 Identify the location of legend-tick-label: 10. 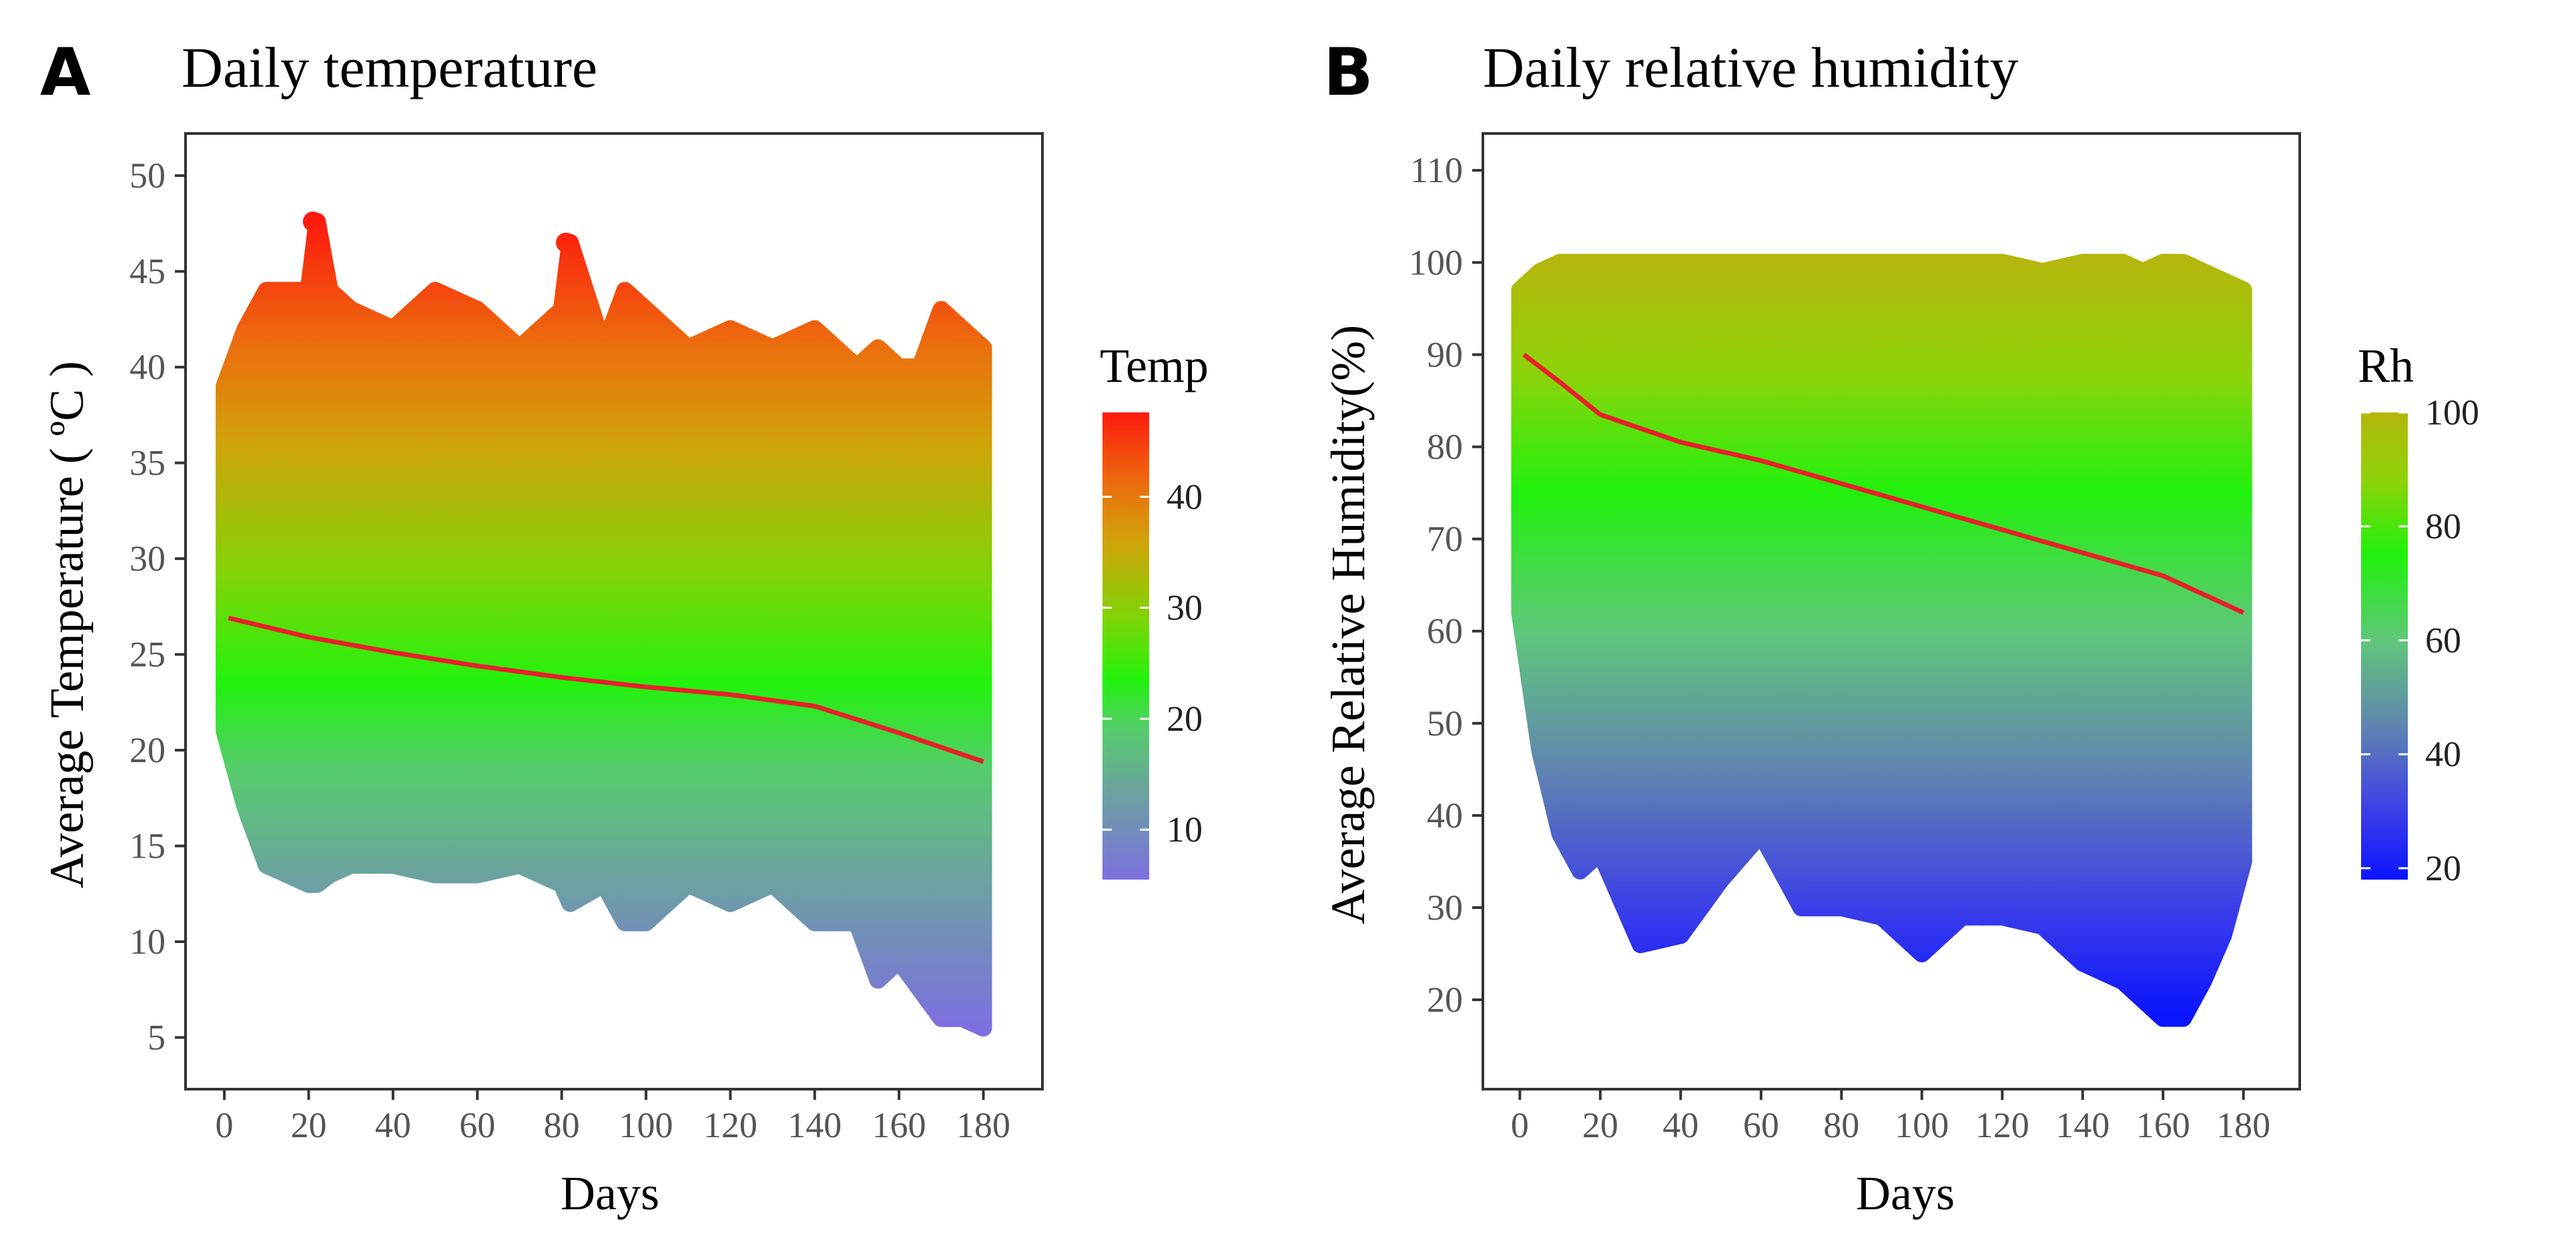
(1185, 830).